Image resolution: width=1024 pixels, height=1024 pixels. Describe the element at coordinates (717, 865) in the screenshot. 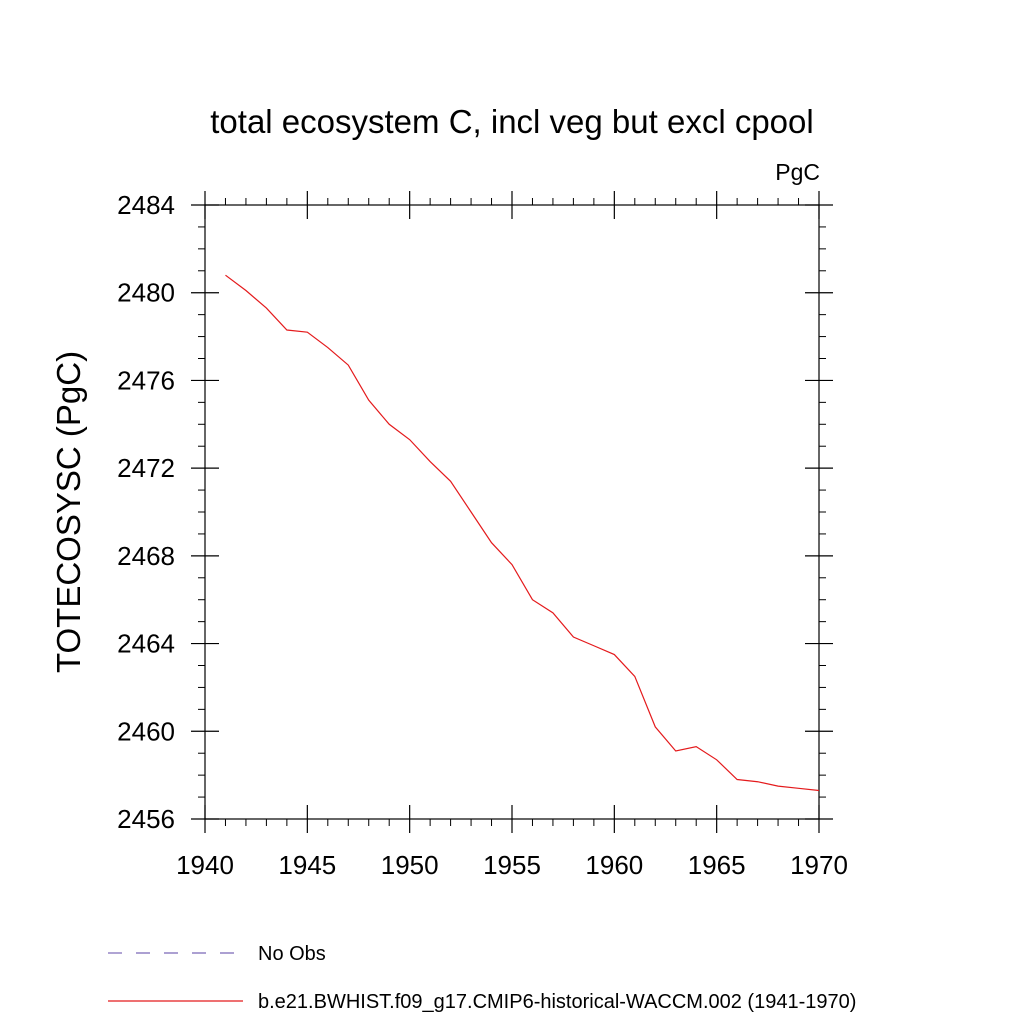

I see `x-tick-label: 1965` at that location.